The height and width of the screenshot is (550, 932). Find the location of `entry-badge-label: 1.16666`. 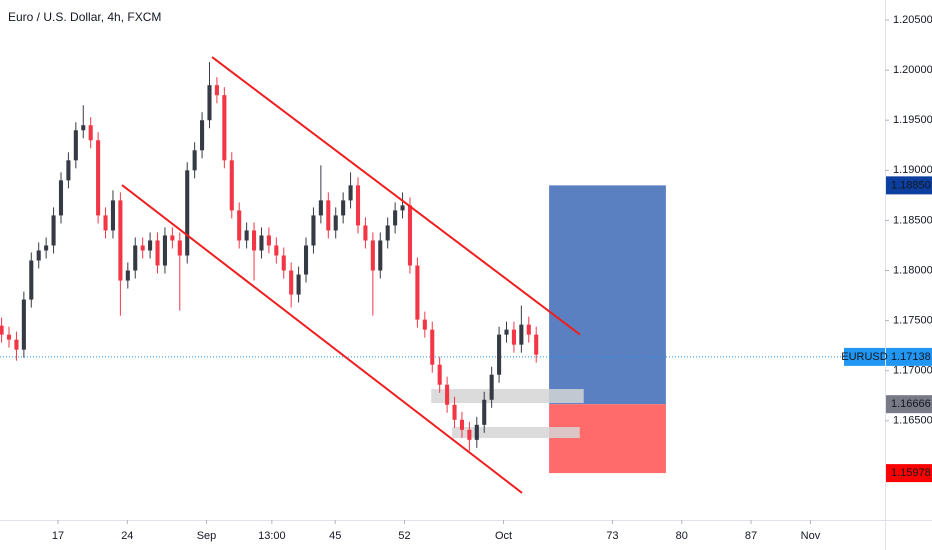

entry-badge-label: 1.16666 is located at coordinates (911, 404).